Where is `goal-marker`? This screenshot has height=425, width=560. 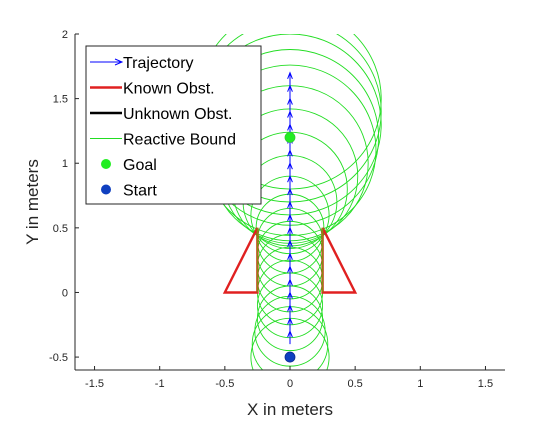
goal-marker is located at coordinates (290, 137).